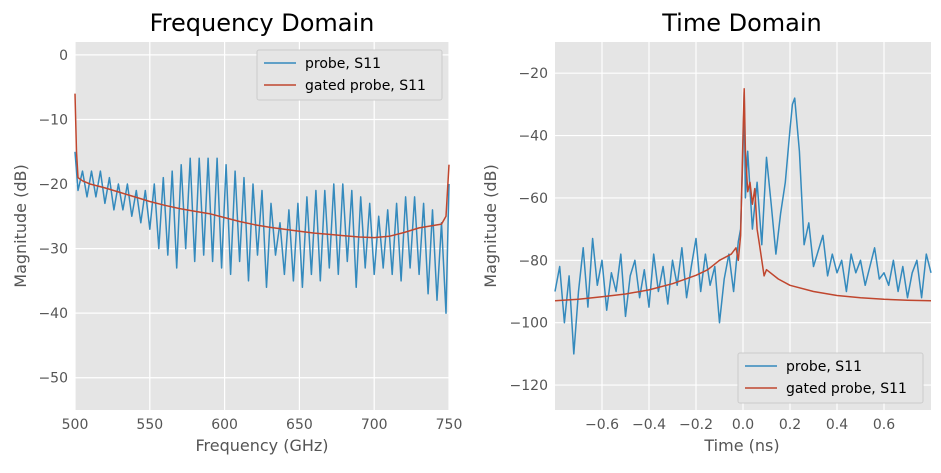  I want to click on x-tick-label: 0.0, so click(743, 425).